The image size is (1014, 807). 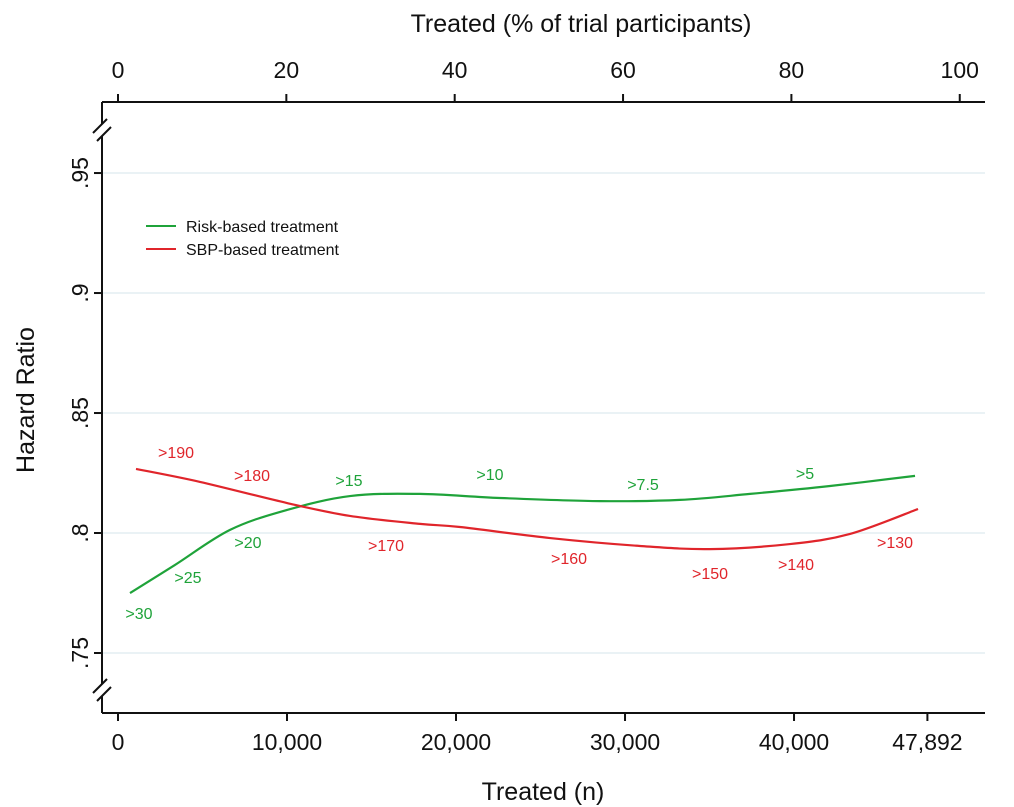 What do you see at coordinates (927, 742) in the screenshot?
I see `x-tick-label: 47,892` at bounding box center [927, 742].